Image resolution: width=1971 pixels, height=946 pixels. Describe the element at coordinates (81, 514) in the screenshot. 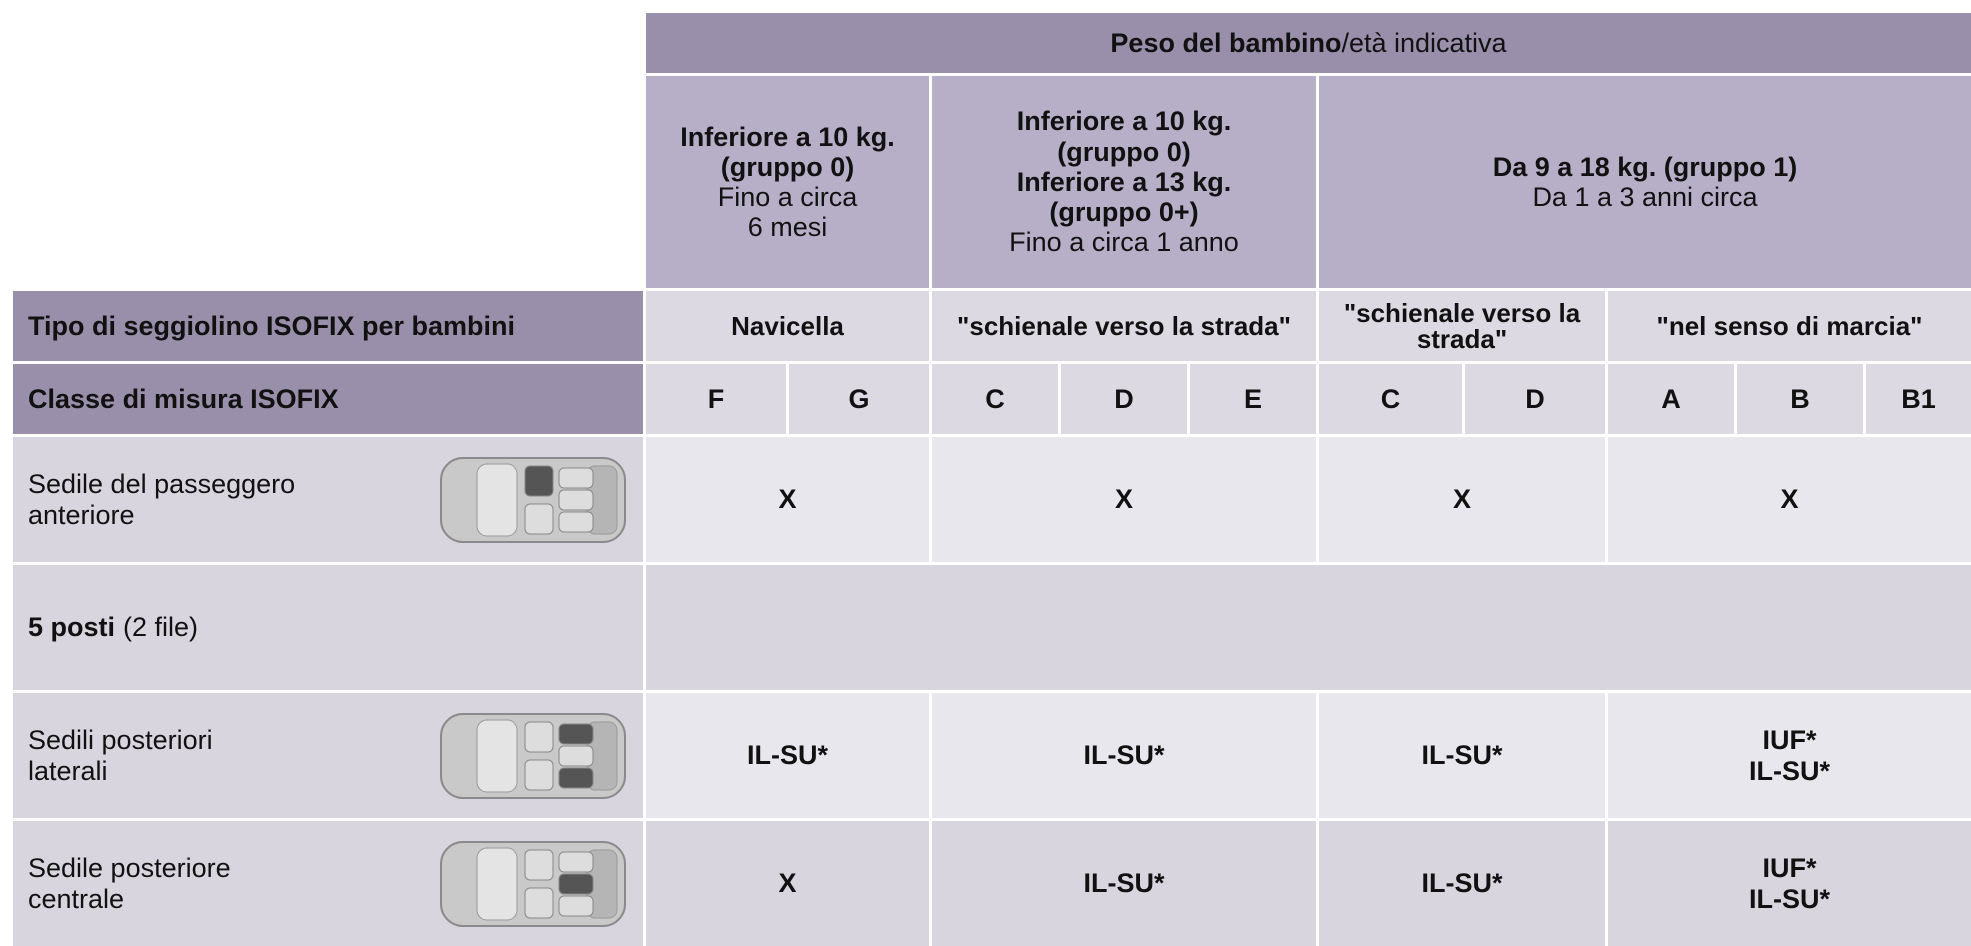

I see `row-label-line: anteriore` at that location.